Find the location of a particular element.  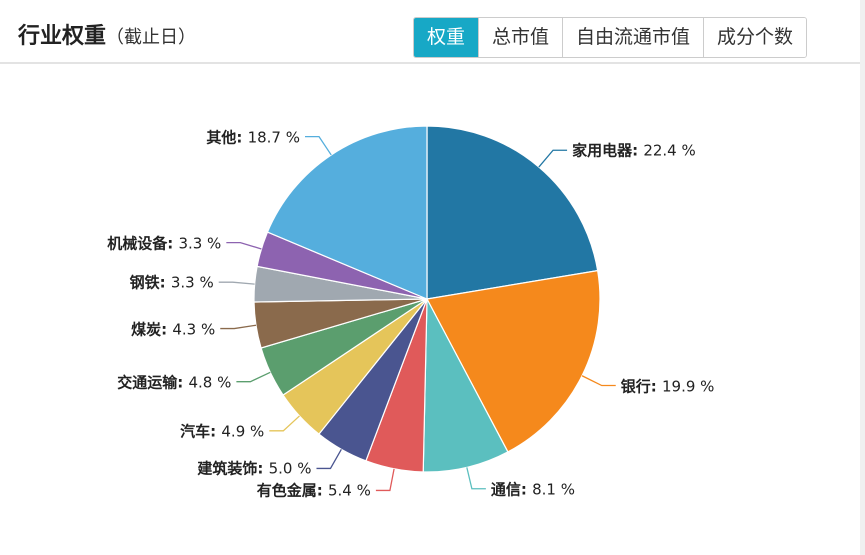

value-label: 22.4 % is located at coordinates (669, 150).